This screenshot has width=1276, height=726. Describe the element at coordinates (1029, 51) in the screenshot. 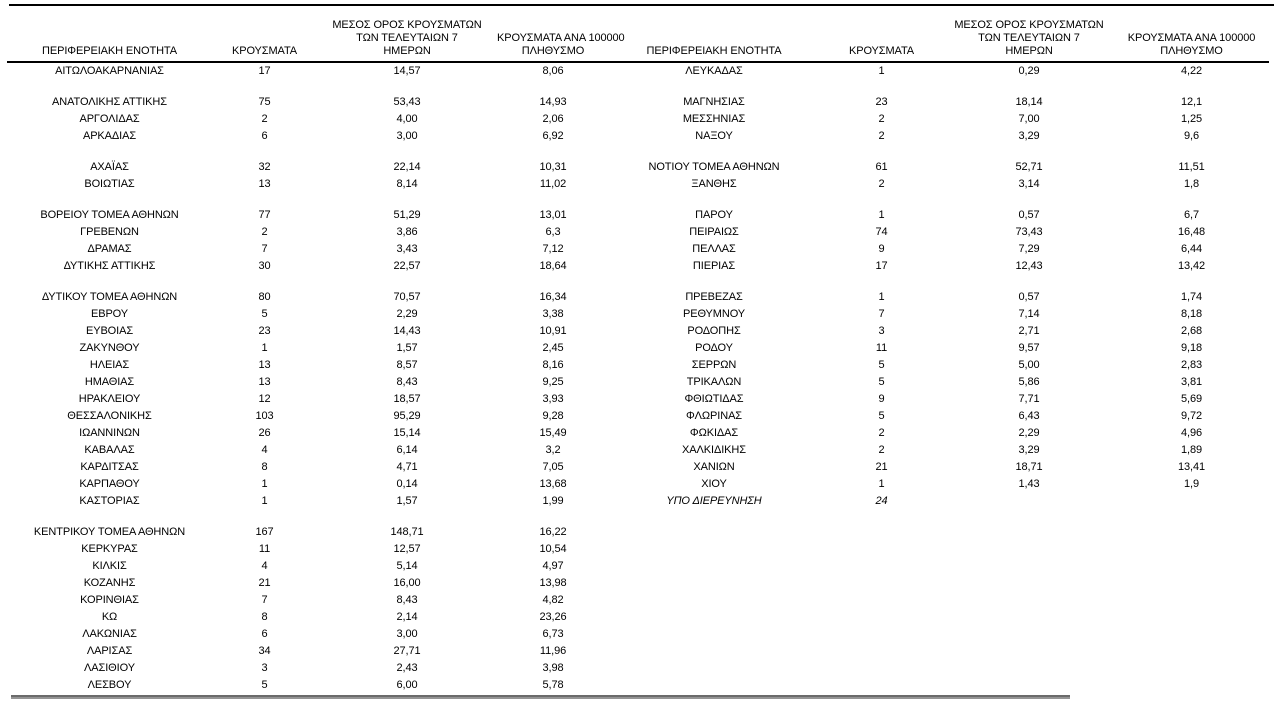

I see `avg7-label-line3: ΗΜΕΡΩΝ` at that location.